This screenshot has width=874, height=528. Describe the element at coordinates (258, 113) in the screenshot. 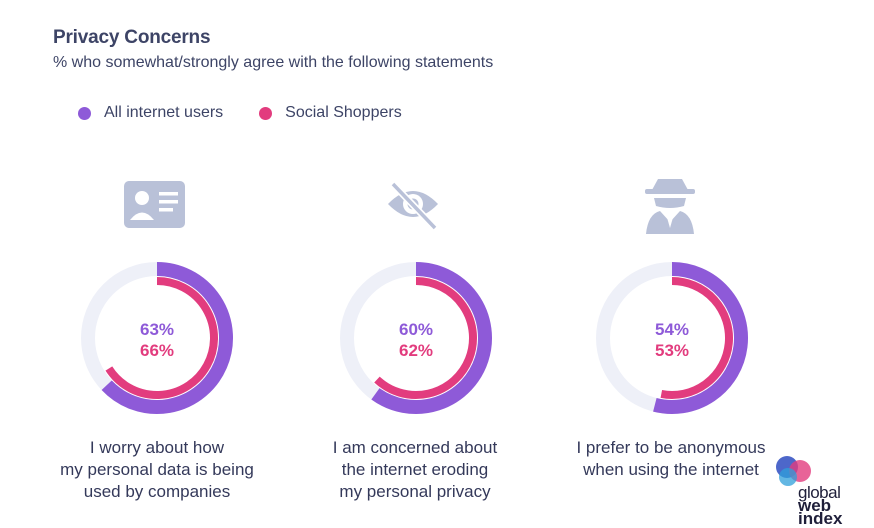

I see `legend: All internet users Social Shoppers` at that location.